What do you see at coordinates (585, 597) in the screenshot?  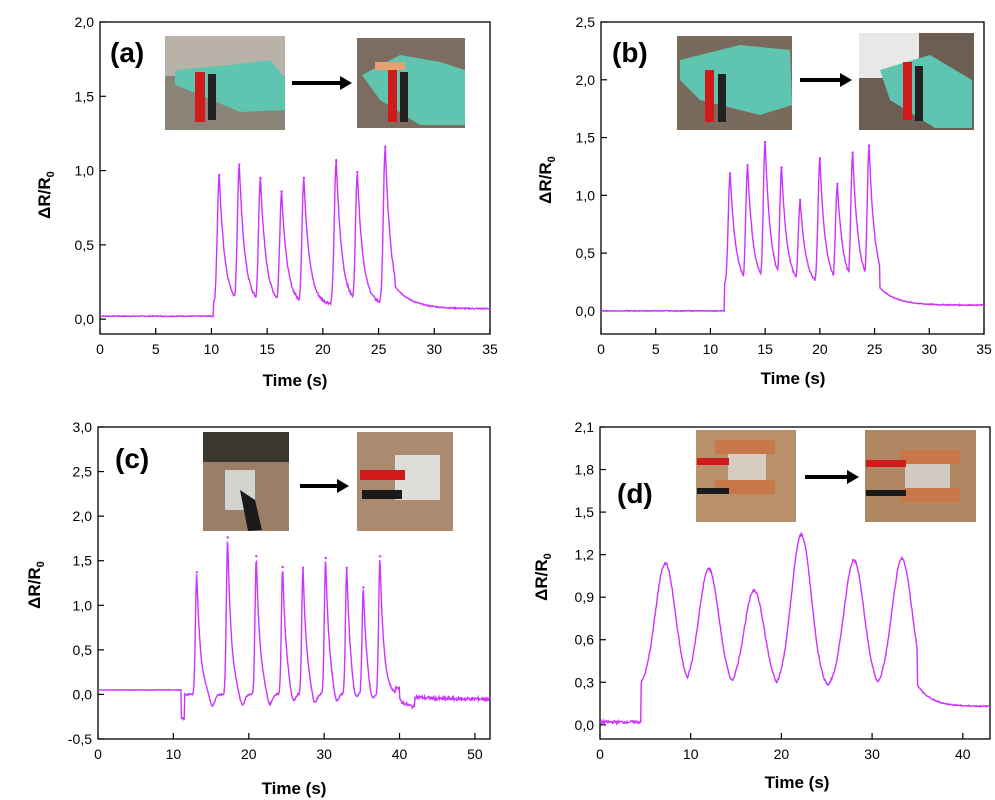 I see `y-tick-label: 0,9` at bounding box center [585, 597].